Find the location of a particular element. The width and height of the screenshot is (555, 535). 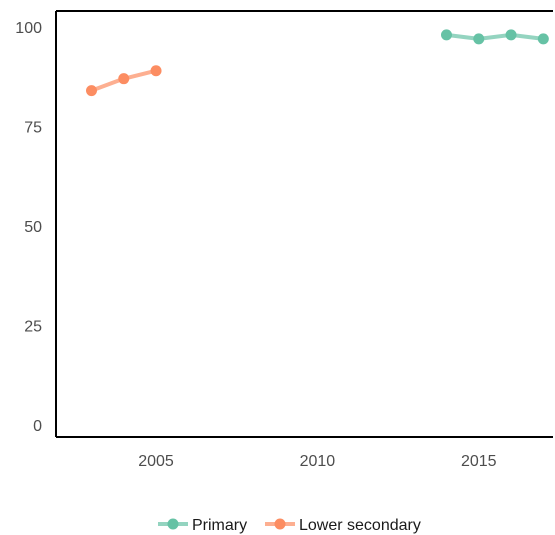

series-primary is located at coordinates (495, 37).